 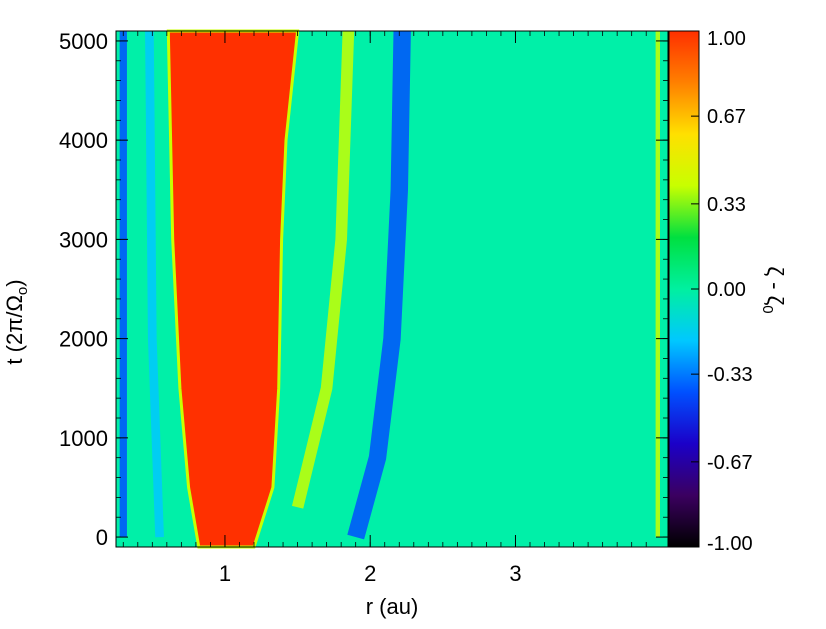 What do you see at coordinates (392, 606) in the screenshot?
I see `x-axis-title: r (au)` at bounding box center [392, 606].